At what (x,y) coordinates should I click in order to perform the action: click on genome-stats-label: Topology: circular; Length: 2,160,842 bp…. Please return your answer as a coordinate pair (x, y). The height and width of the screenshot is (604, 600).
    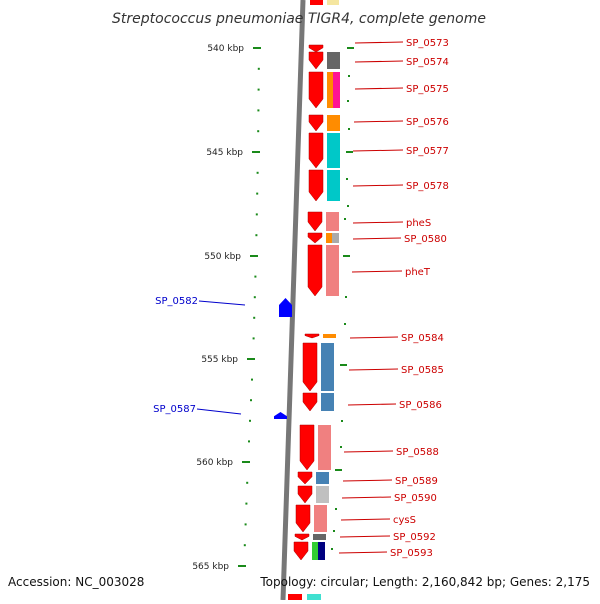
    Looking at the image, I should click on (424, 582).